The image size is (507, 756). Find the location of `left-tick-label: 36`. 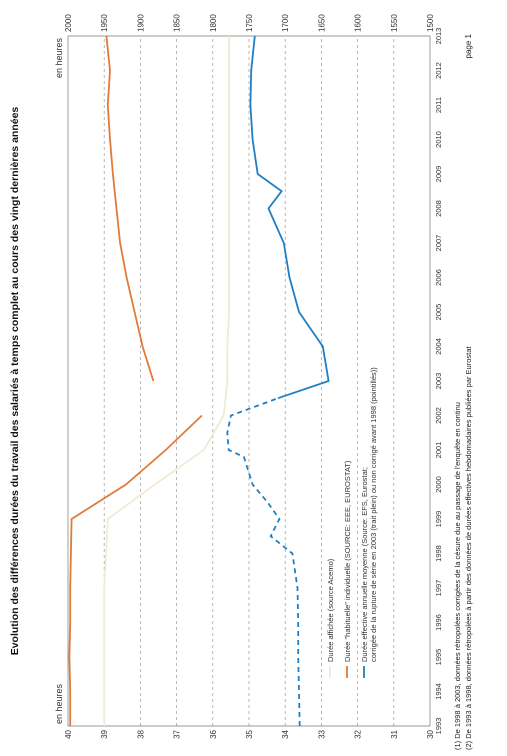

left-tick-label: 36 is located at coordinates (213, 733).